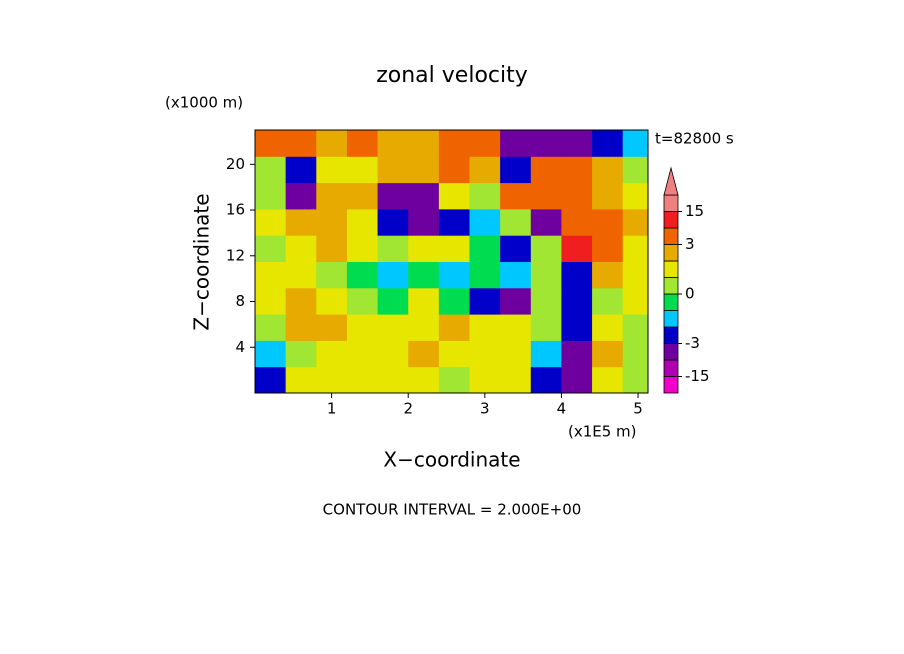 Image resolution: width=904 pixels, height=654 pixels. Describe the element at coordinates (485, 409) in the screenshot. I see `x-tick-label: 3` at that location.